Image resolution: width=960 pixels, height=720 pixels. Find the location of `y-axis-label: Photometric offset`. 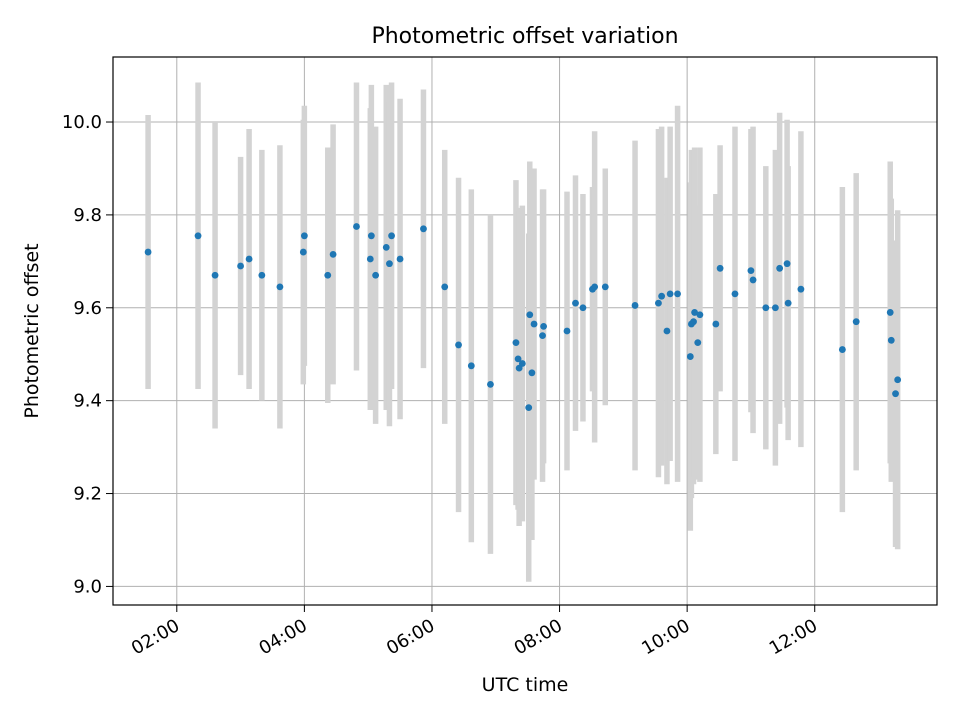

y-axis-label: Photometric offset is located at coordinates (32, 330).